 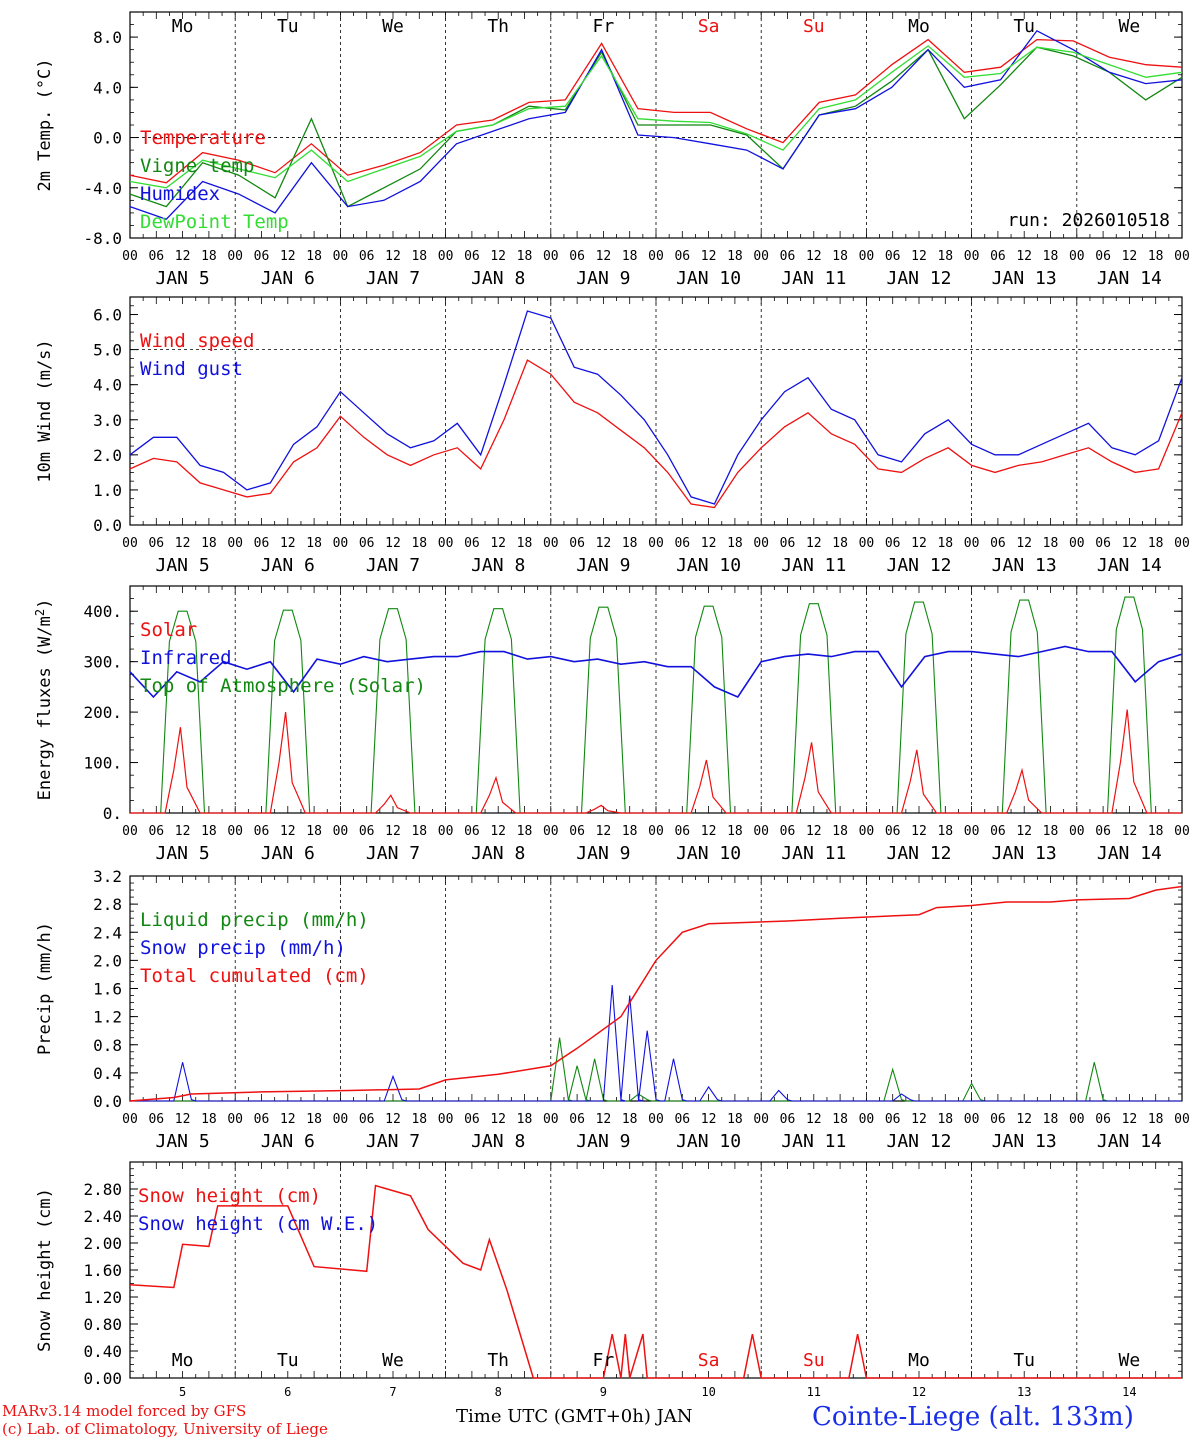 What do you see at coordinates (254, 920) in the screenshot?
I see `legend-liquid-precip-mm-h-: Liquid precip (mm/h)` at bounding box center [254, 920].